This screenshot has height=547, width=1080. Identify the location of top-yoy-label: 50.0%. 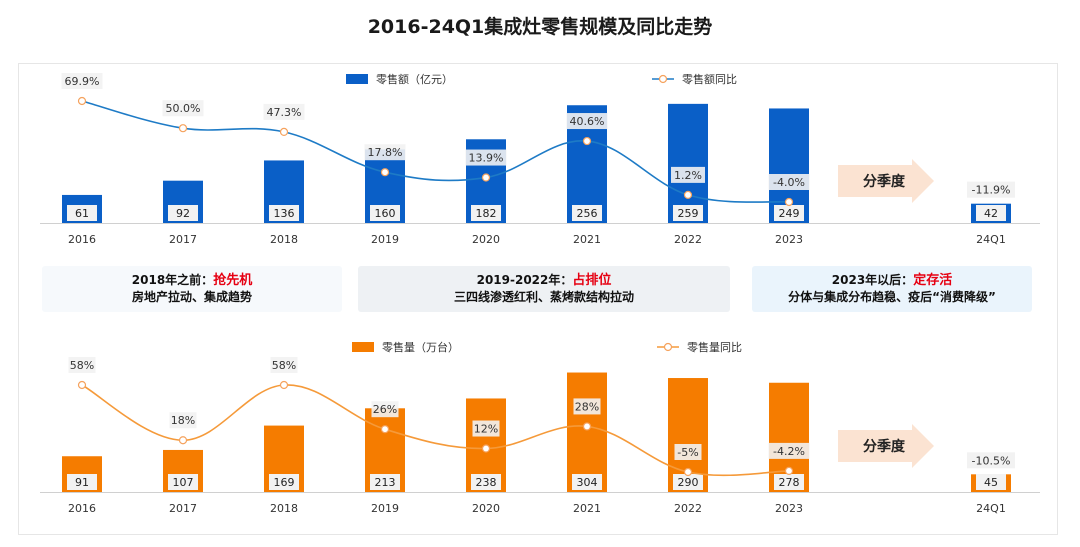
(183, 108).